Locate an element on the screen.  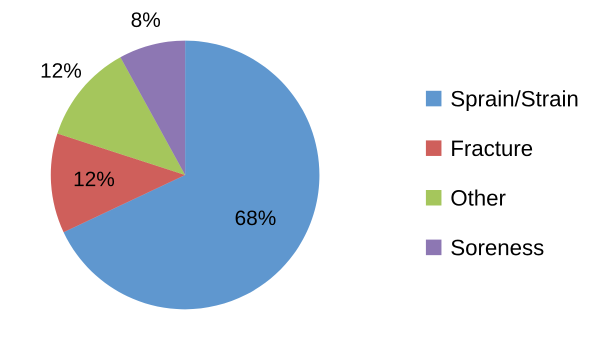
legend-label: Soreness is located at coordinates (497, 248).